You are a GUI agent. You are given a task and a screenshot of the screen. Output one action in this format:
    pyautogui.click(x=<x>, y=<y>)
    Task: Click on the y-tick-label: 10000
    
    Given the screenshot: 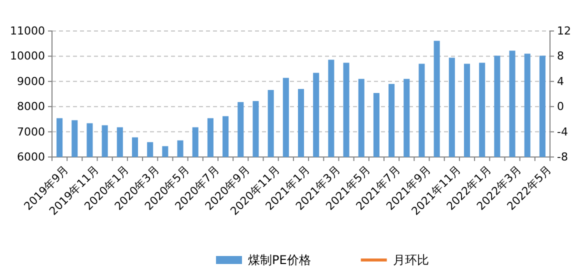 What is the action you would take?
    pyautogui.click(x=27, y=56)
    